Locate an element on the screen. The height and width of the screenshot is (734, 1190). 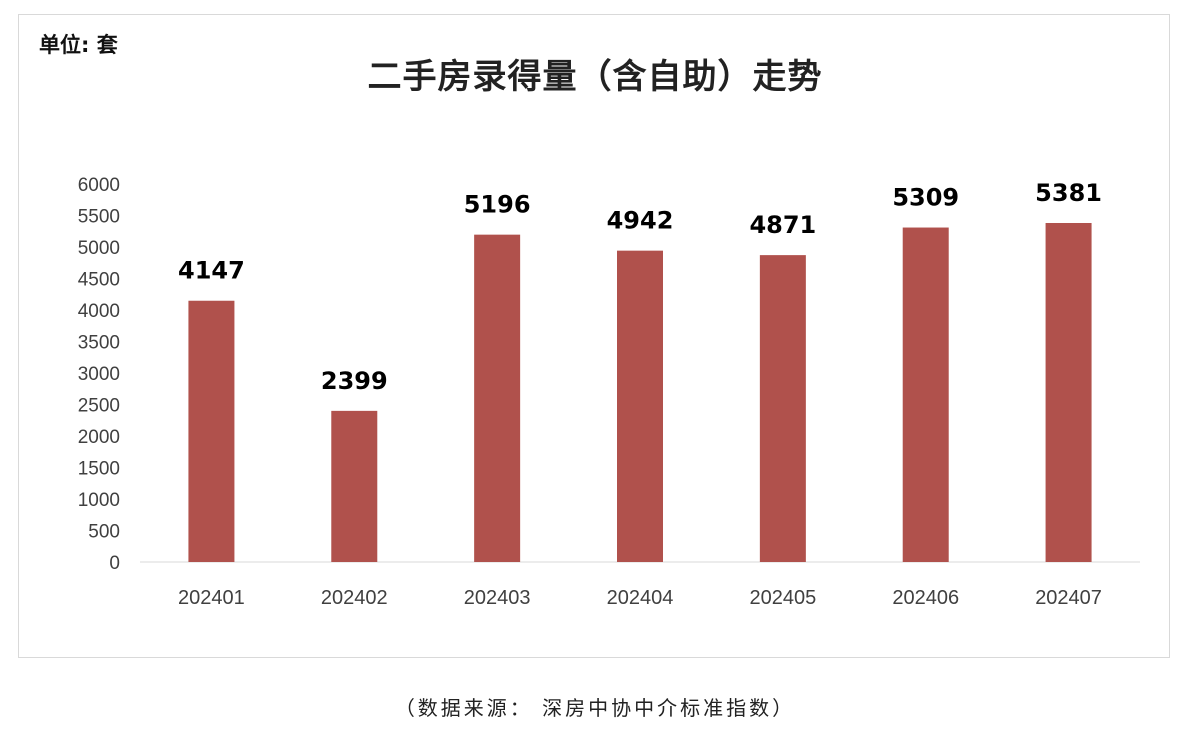
x-tick-label: 202405 is located at coordinates (782, 598).